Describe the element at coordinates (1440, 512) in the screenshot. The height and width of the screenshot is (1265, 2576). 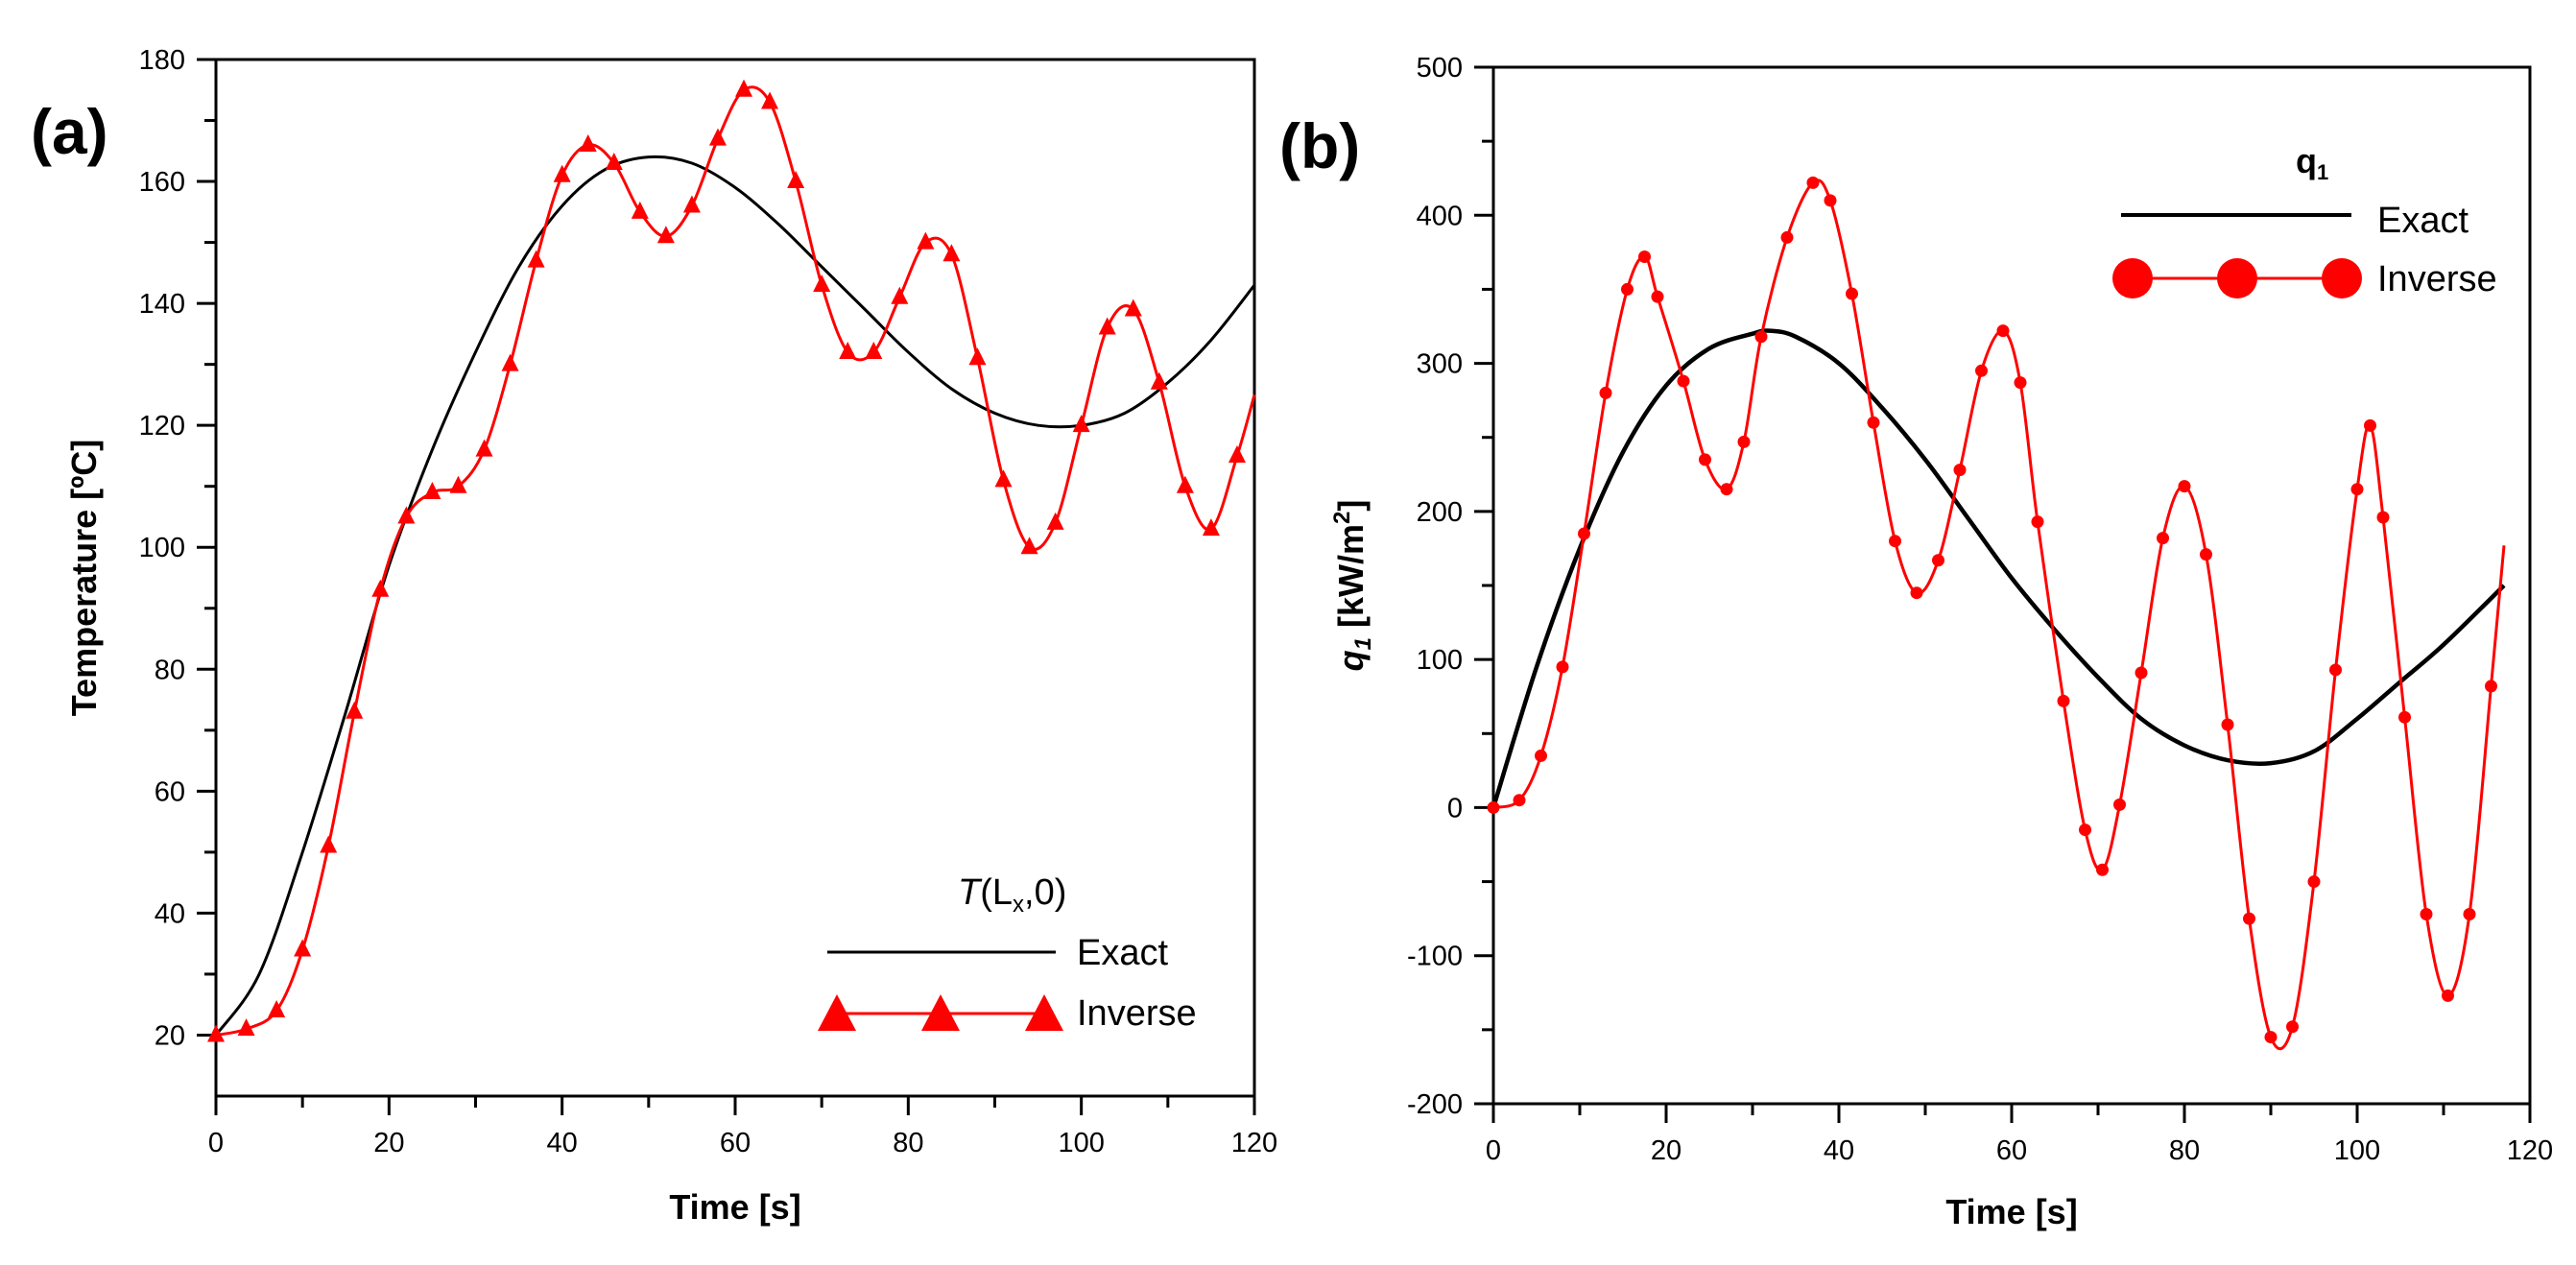
I see `y-tick-label: 200` at that location.